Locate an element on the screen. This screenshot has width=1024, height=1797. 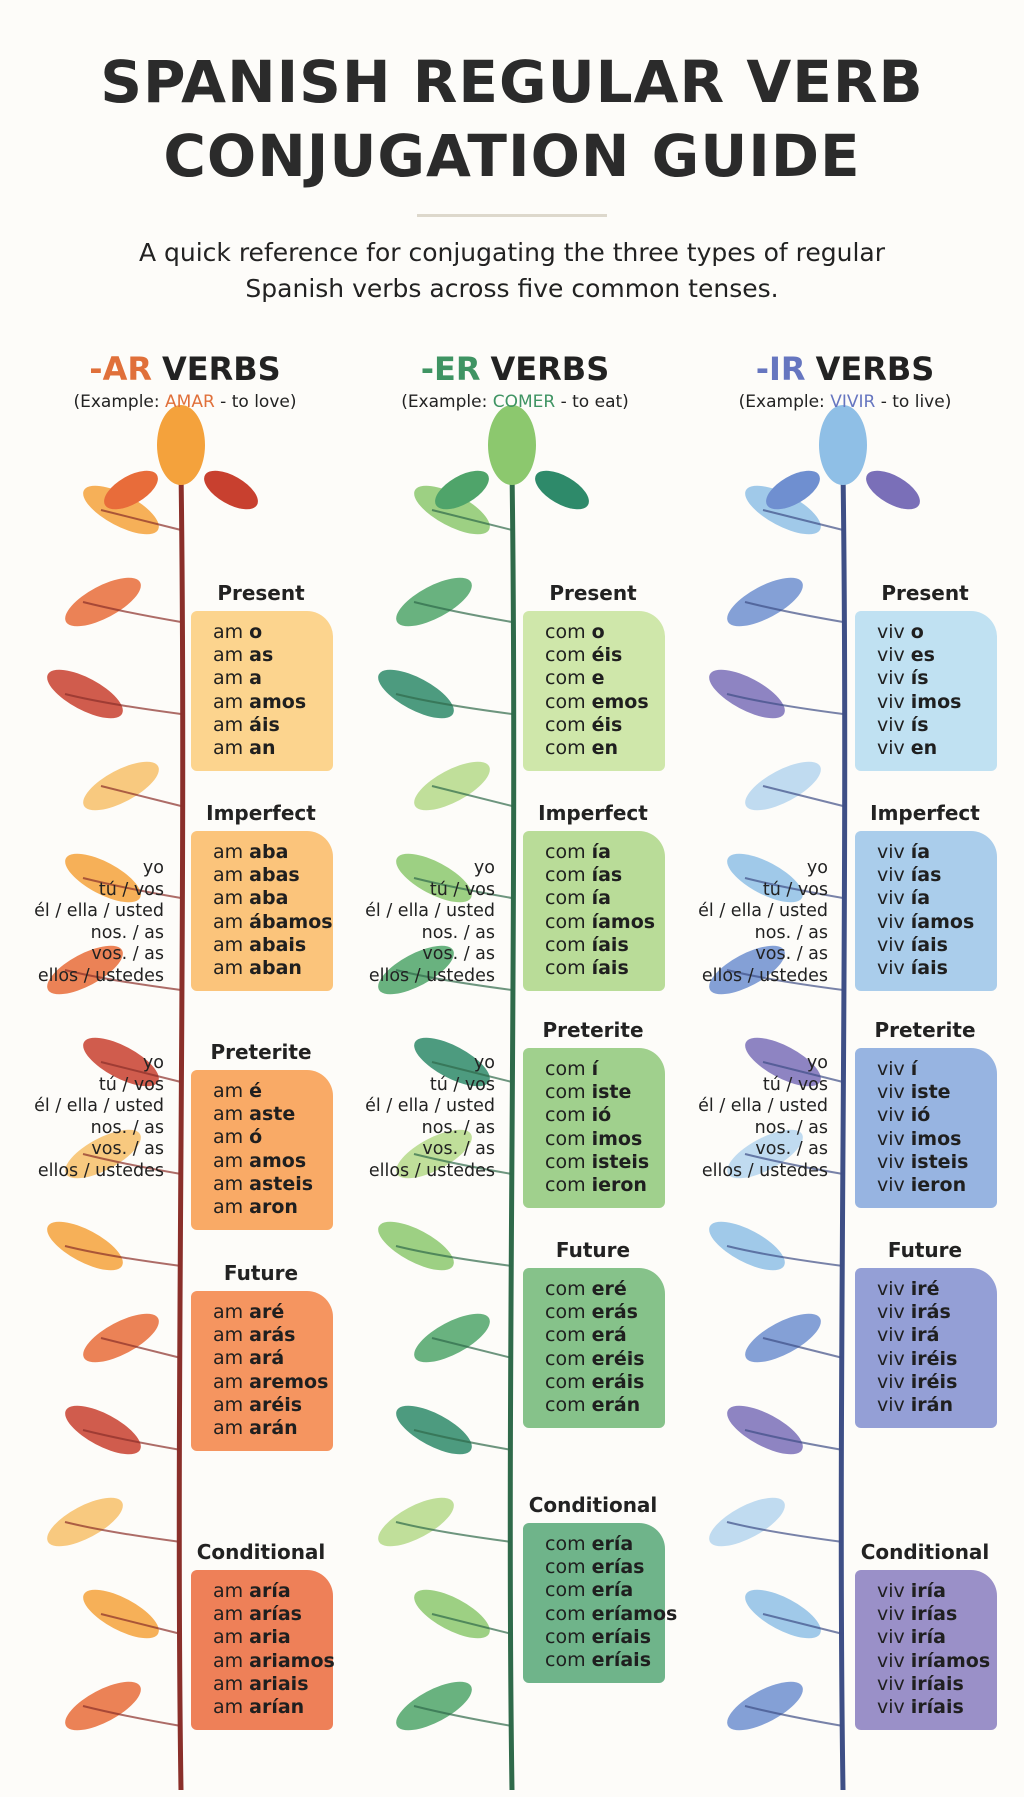
ending: ió is located at coordinates (920, 1115).